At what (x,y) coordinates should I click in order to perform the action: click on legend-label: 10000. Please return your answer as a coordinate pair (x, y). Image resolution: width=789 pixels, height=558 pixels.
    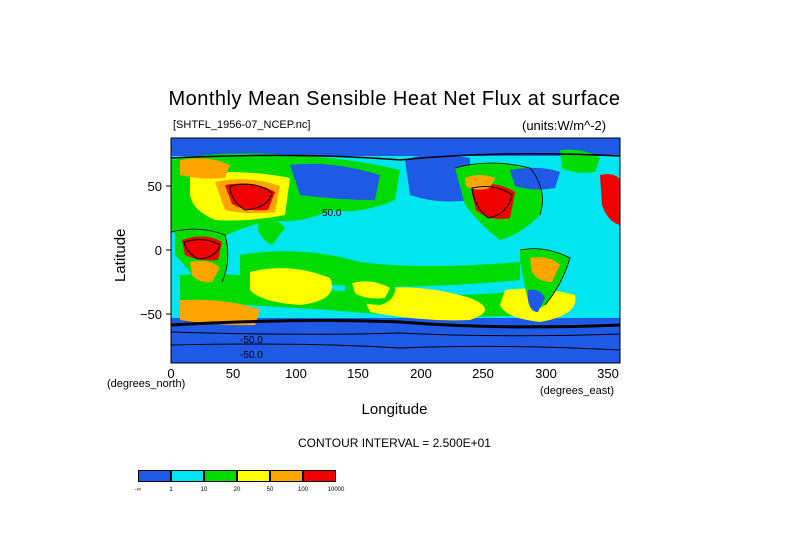
    Looking at the image, I should click on (336, 490).